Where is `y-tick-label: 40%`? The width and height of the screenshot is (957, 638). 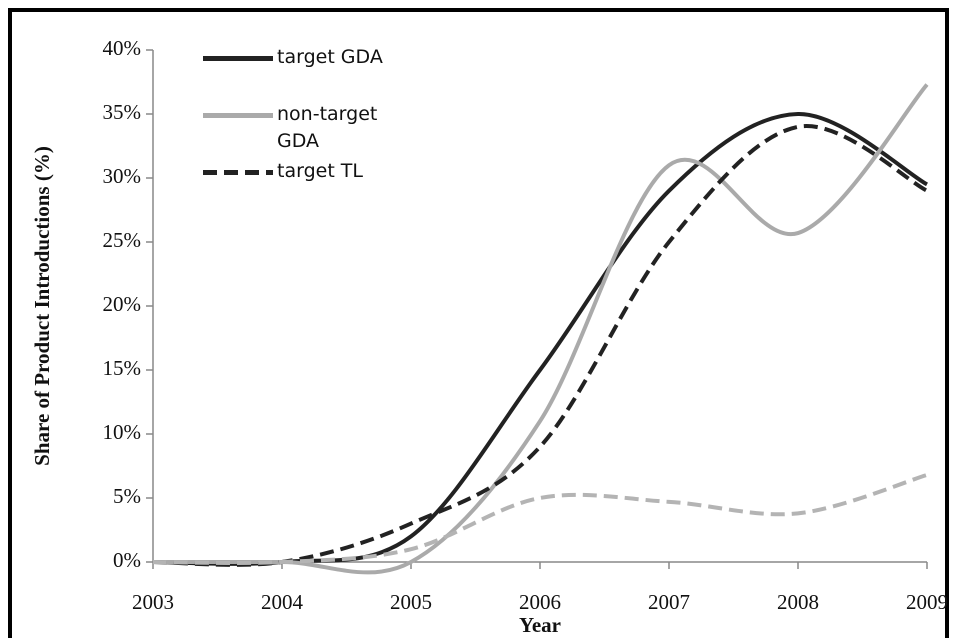 y-tick-label: 40% is located at coordinates (122, 48).